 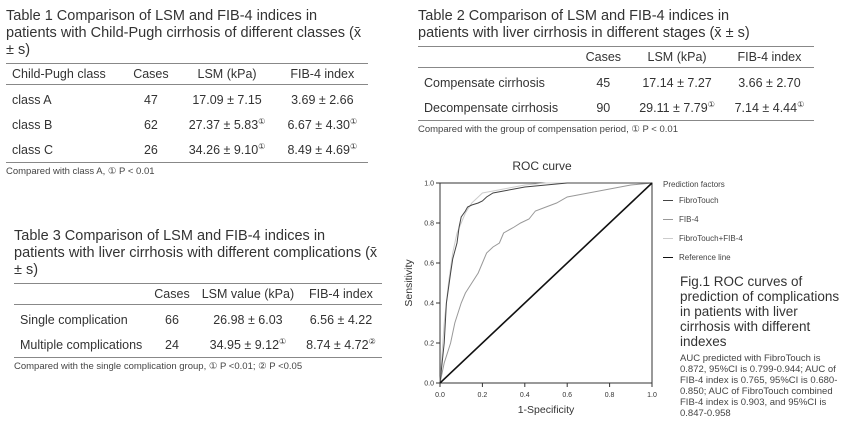 I want to click on cell-cases: 26, so click(x=150, y=150).